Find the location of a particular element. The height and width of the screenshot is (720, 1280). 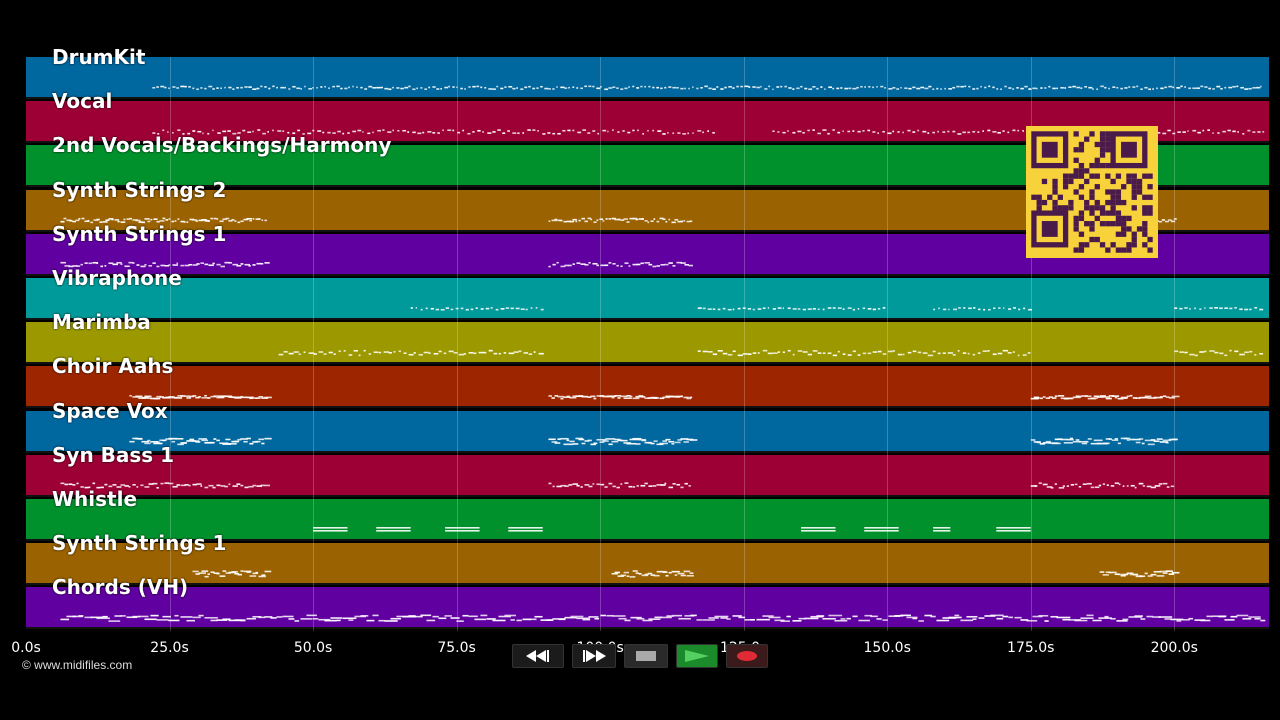

copyright-text: © www.midifiles.com is located at coordinates (77, 665).